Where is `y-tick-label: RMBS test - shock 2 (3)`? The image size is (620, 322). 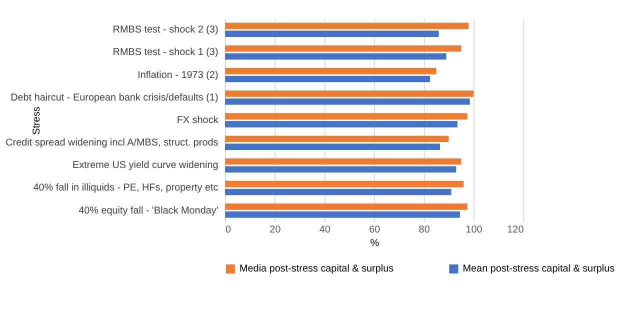
y-tick-label: RMBS test - shock 2 (3) is located at coordinates (165, 30).